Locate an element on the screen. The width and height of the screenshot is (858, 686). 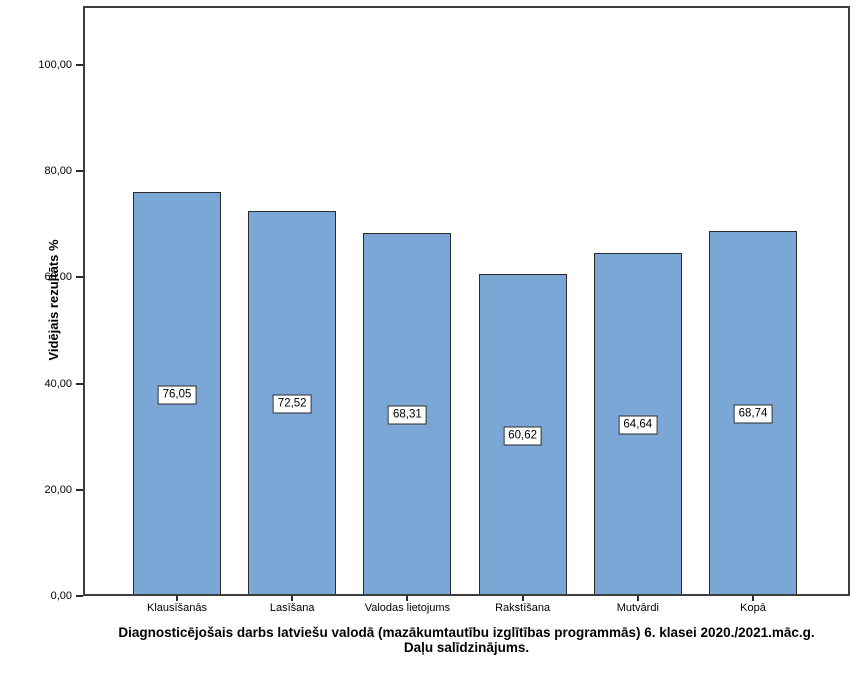
y-tick-label: 60,00 is located at coordinates (58, 277).